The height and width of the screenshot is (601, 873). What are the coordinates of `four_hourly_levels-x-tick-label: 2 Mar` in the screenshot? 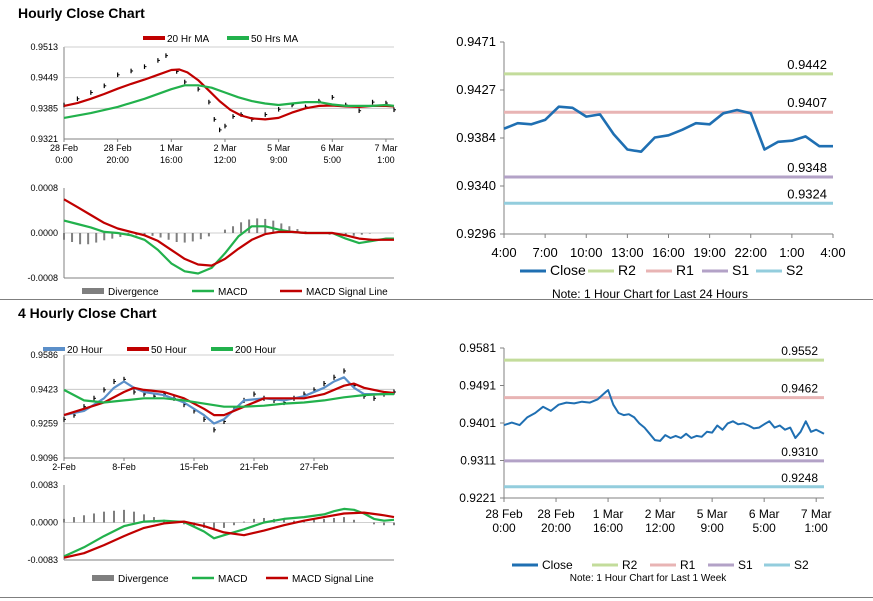 It's located at (660, 514).